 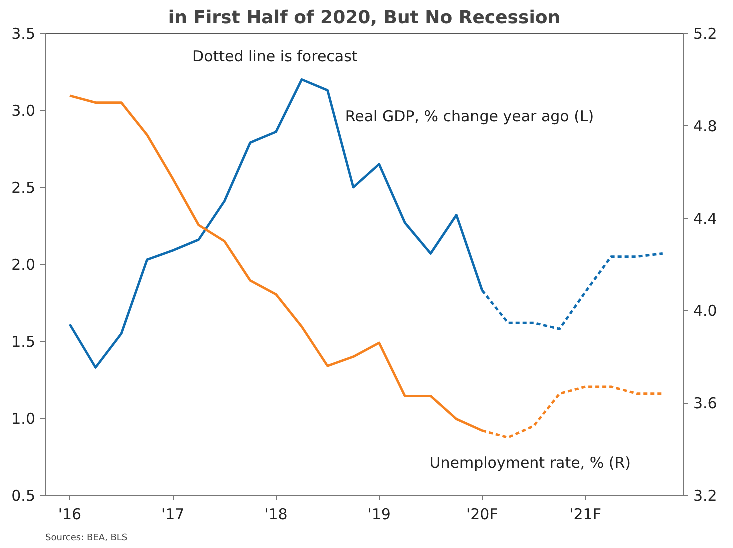 I want to click on source-note: Sources: BEA, BLS, so click(x=87, y=539).